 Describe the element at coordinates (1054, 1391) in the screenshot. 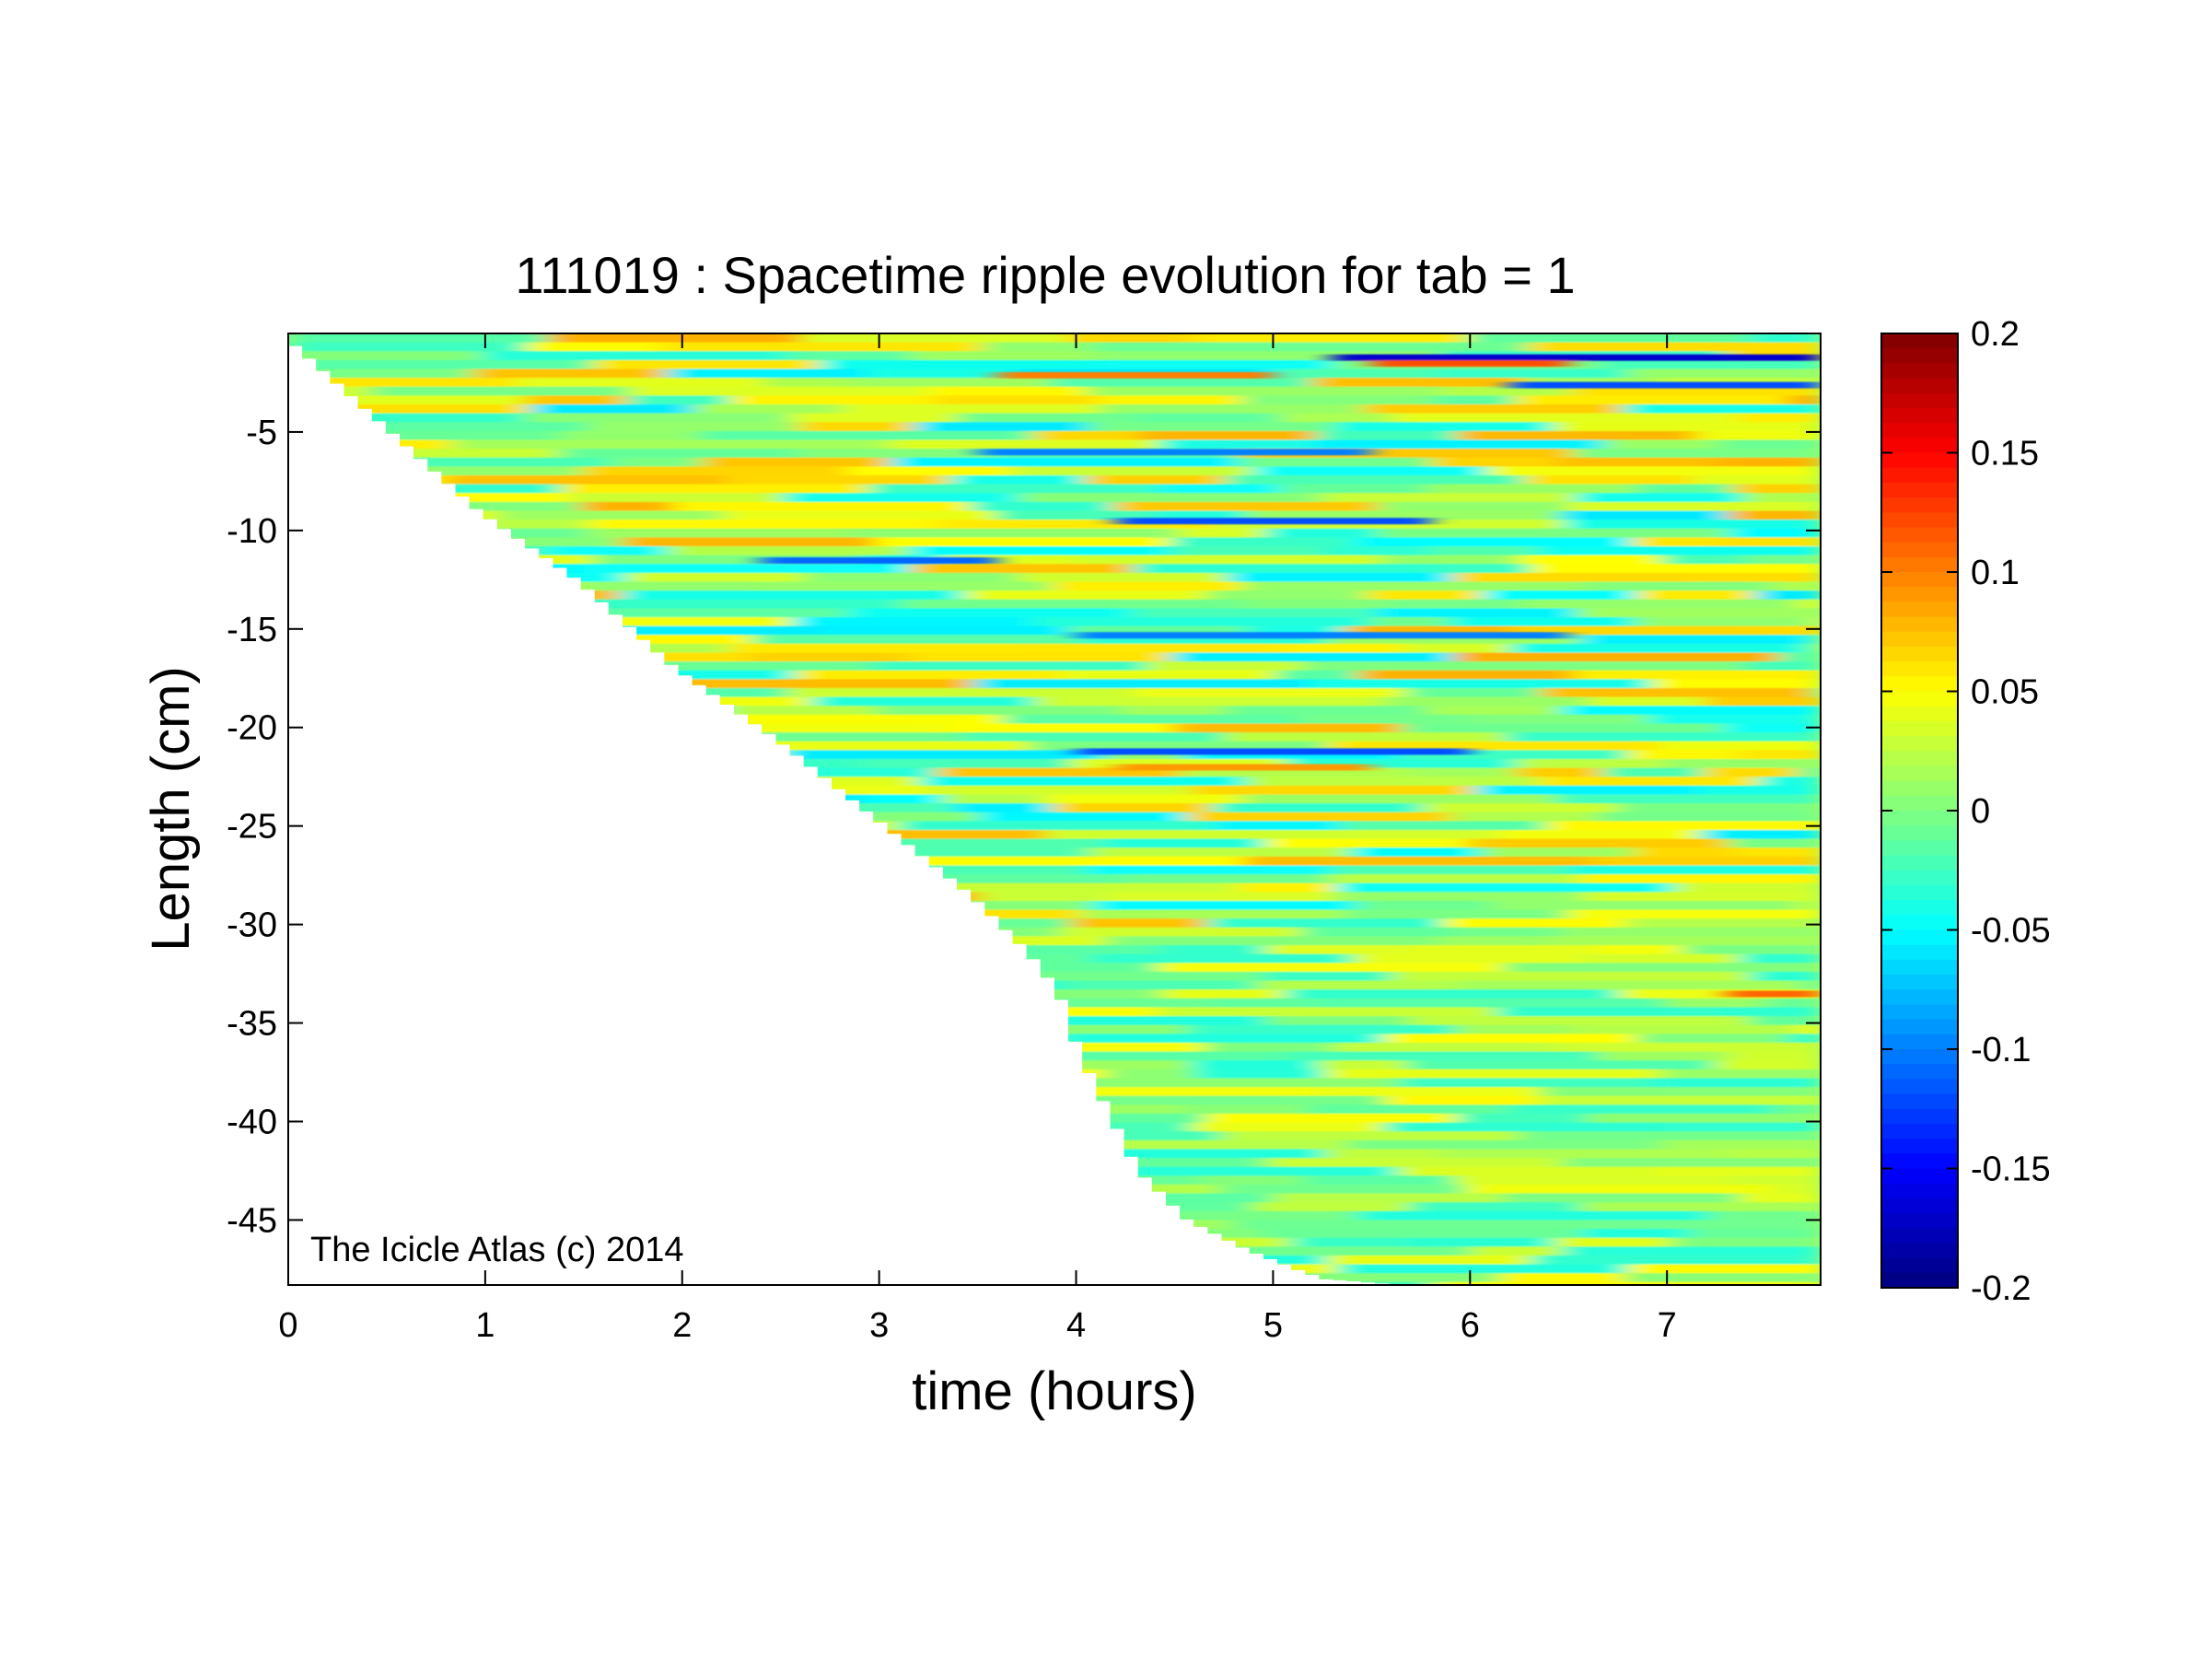

I see `x-axis-label: time (hours)` at that location.